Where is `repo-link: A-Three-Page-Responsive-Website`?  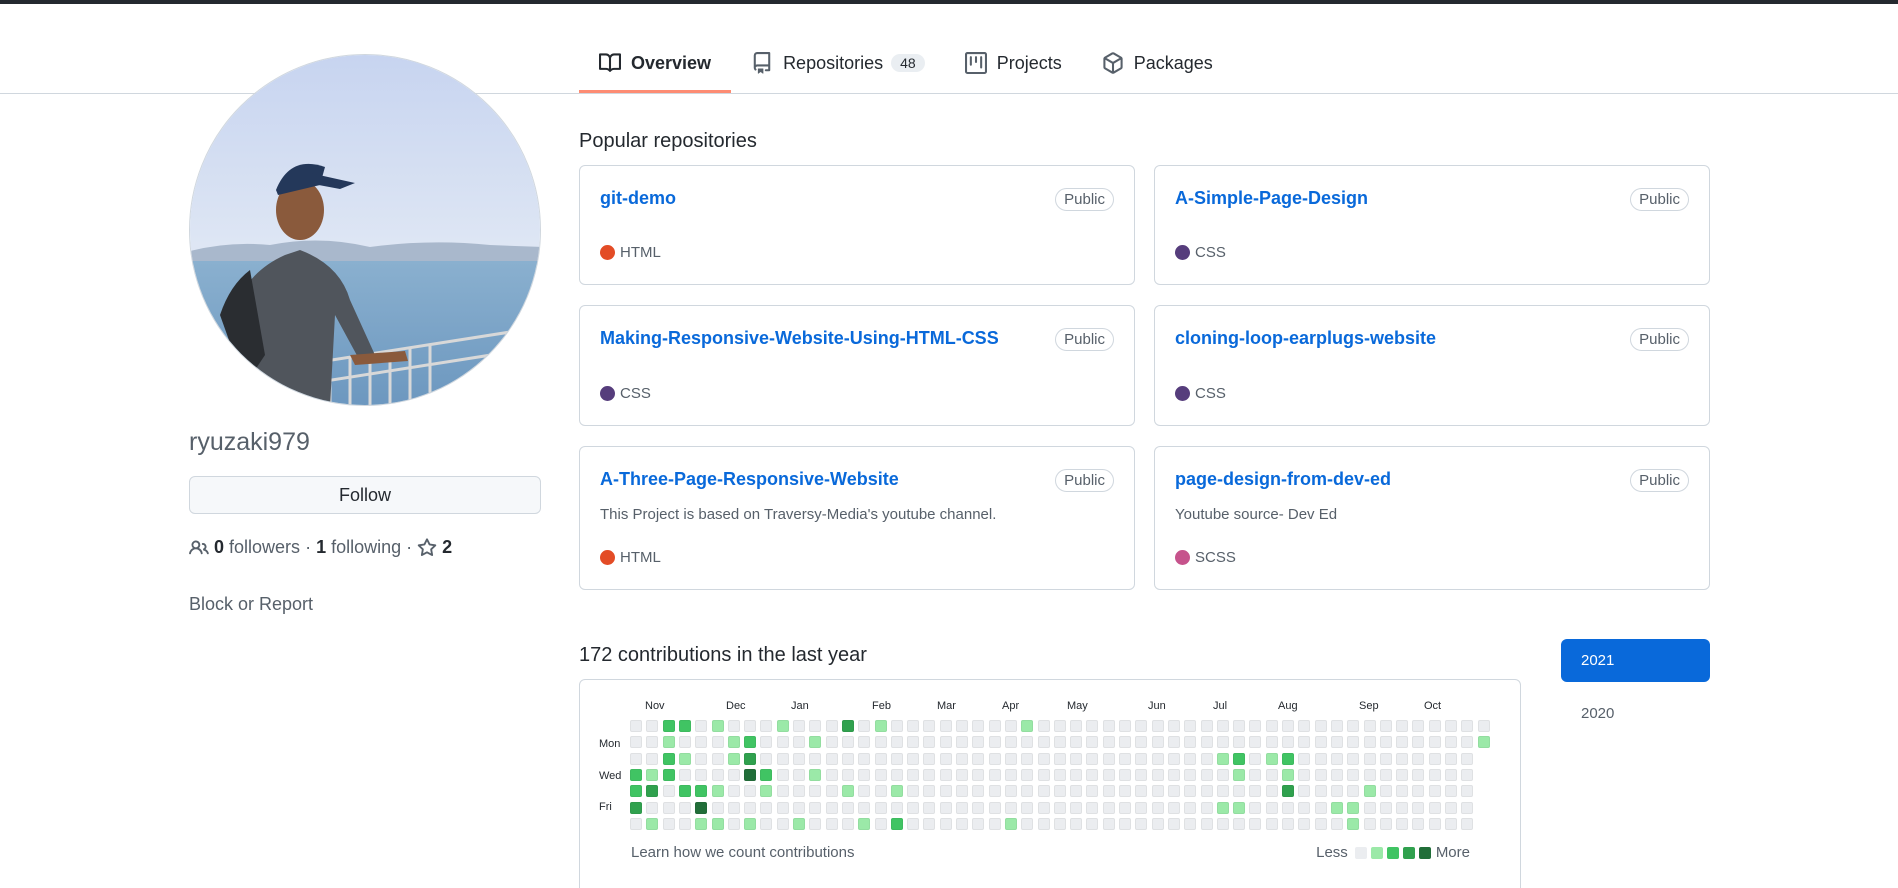 repo-link: A-Three-Page-Responsive-Website is located at coordinates (749, 479).